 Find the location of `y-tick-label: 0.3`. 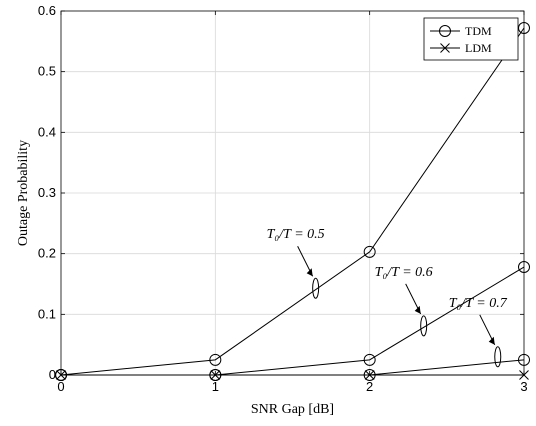

y-tick-label: 0.3 is located at coordinates (47, 192).